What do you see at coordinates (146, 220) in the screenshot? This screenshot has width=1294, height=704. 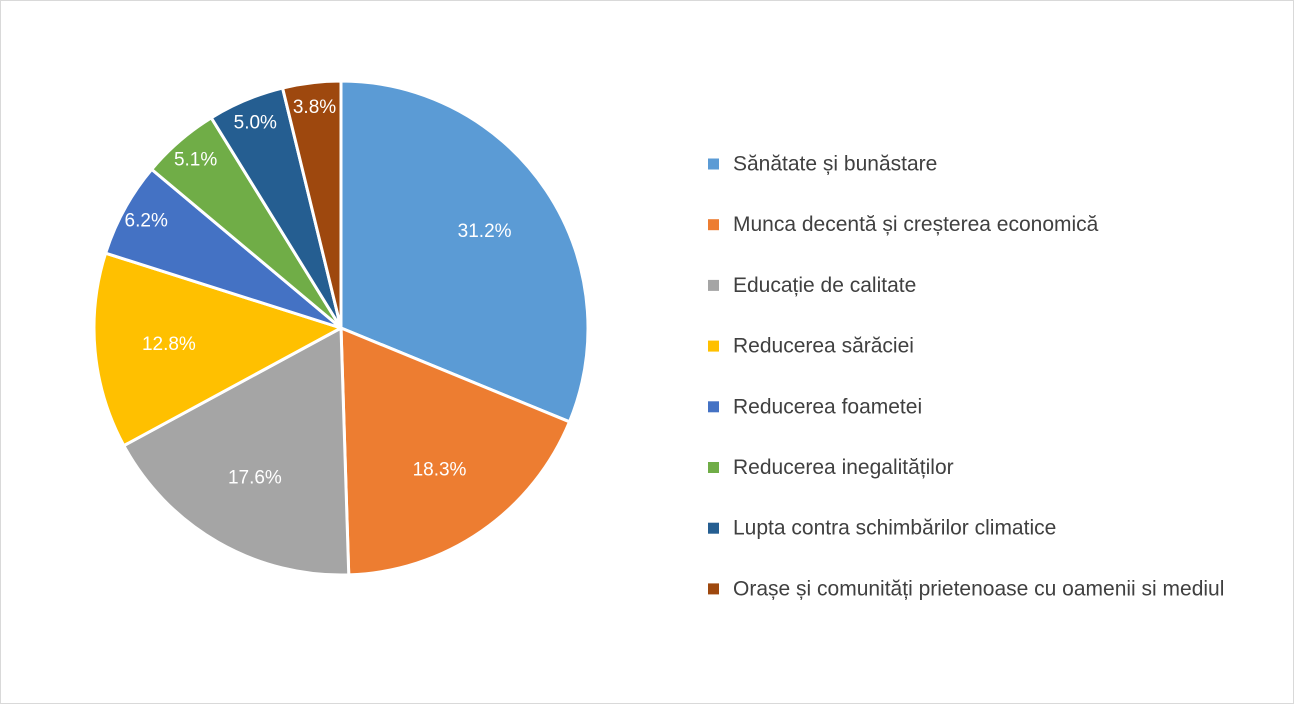 I see `data-label-reducerea-foametei: 6.2%` at bounding box center [146, 220].